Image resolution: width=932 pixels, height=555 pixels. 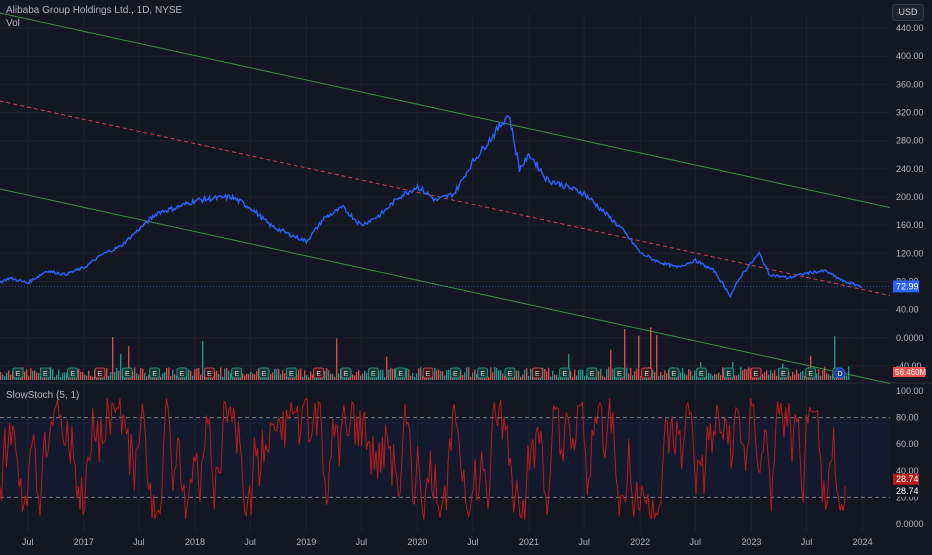 I want to click on stoch-last-label: 28.74, so click(x=907, y=479).